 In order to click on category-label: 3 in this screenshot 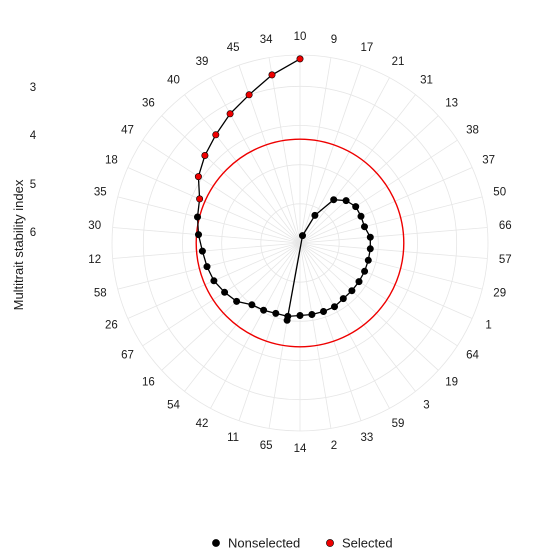, I will do `click(426, 406)`.